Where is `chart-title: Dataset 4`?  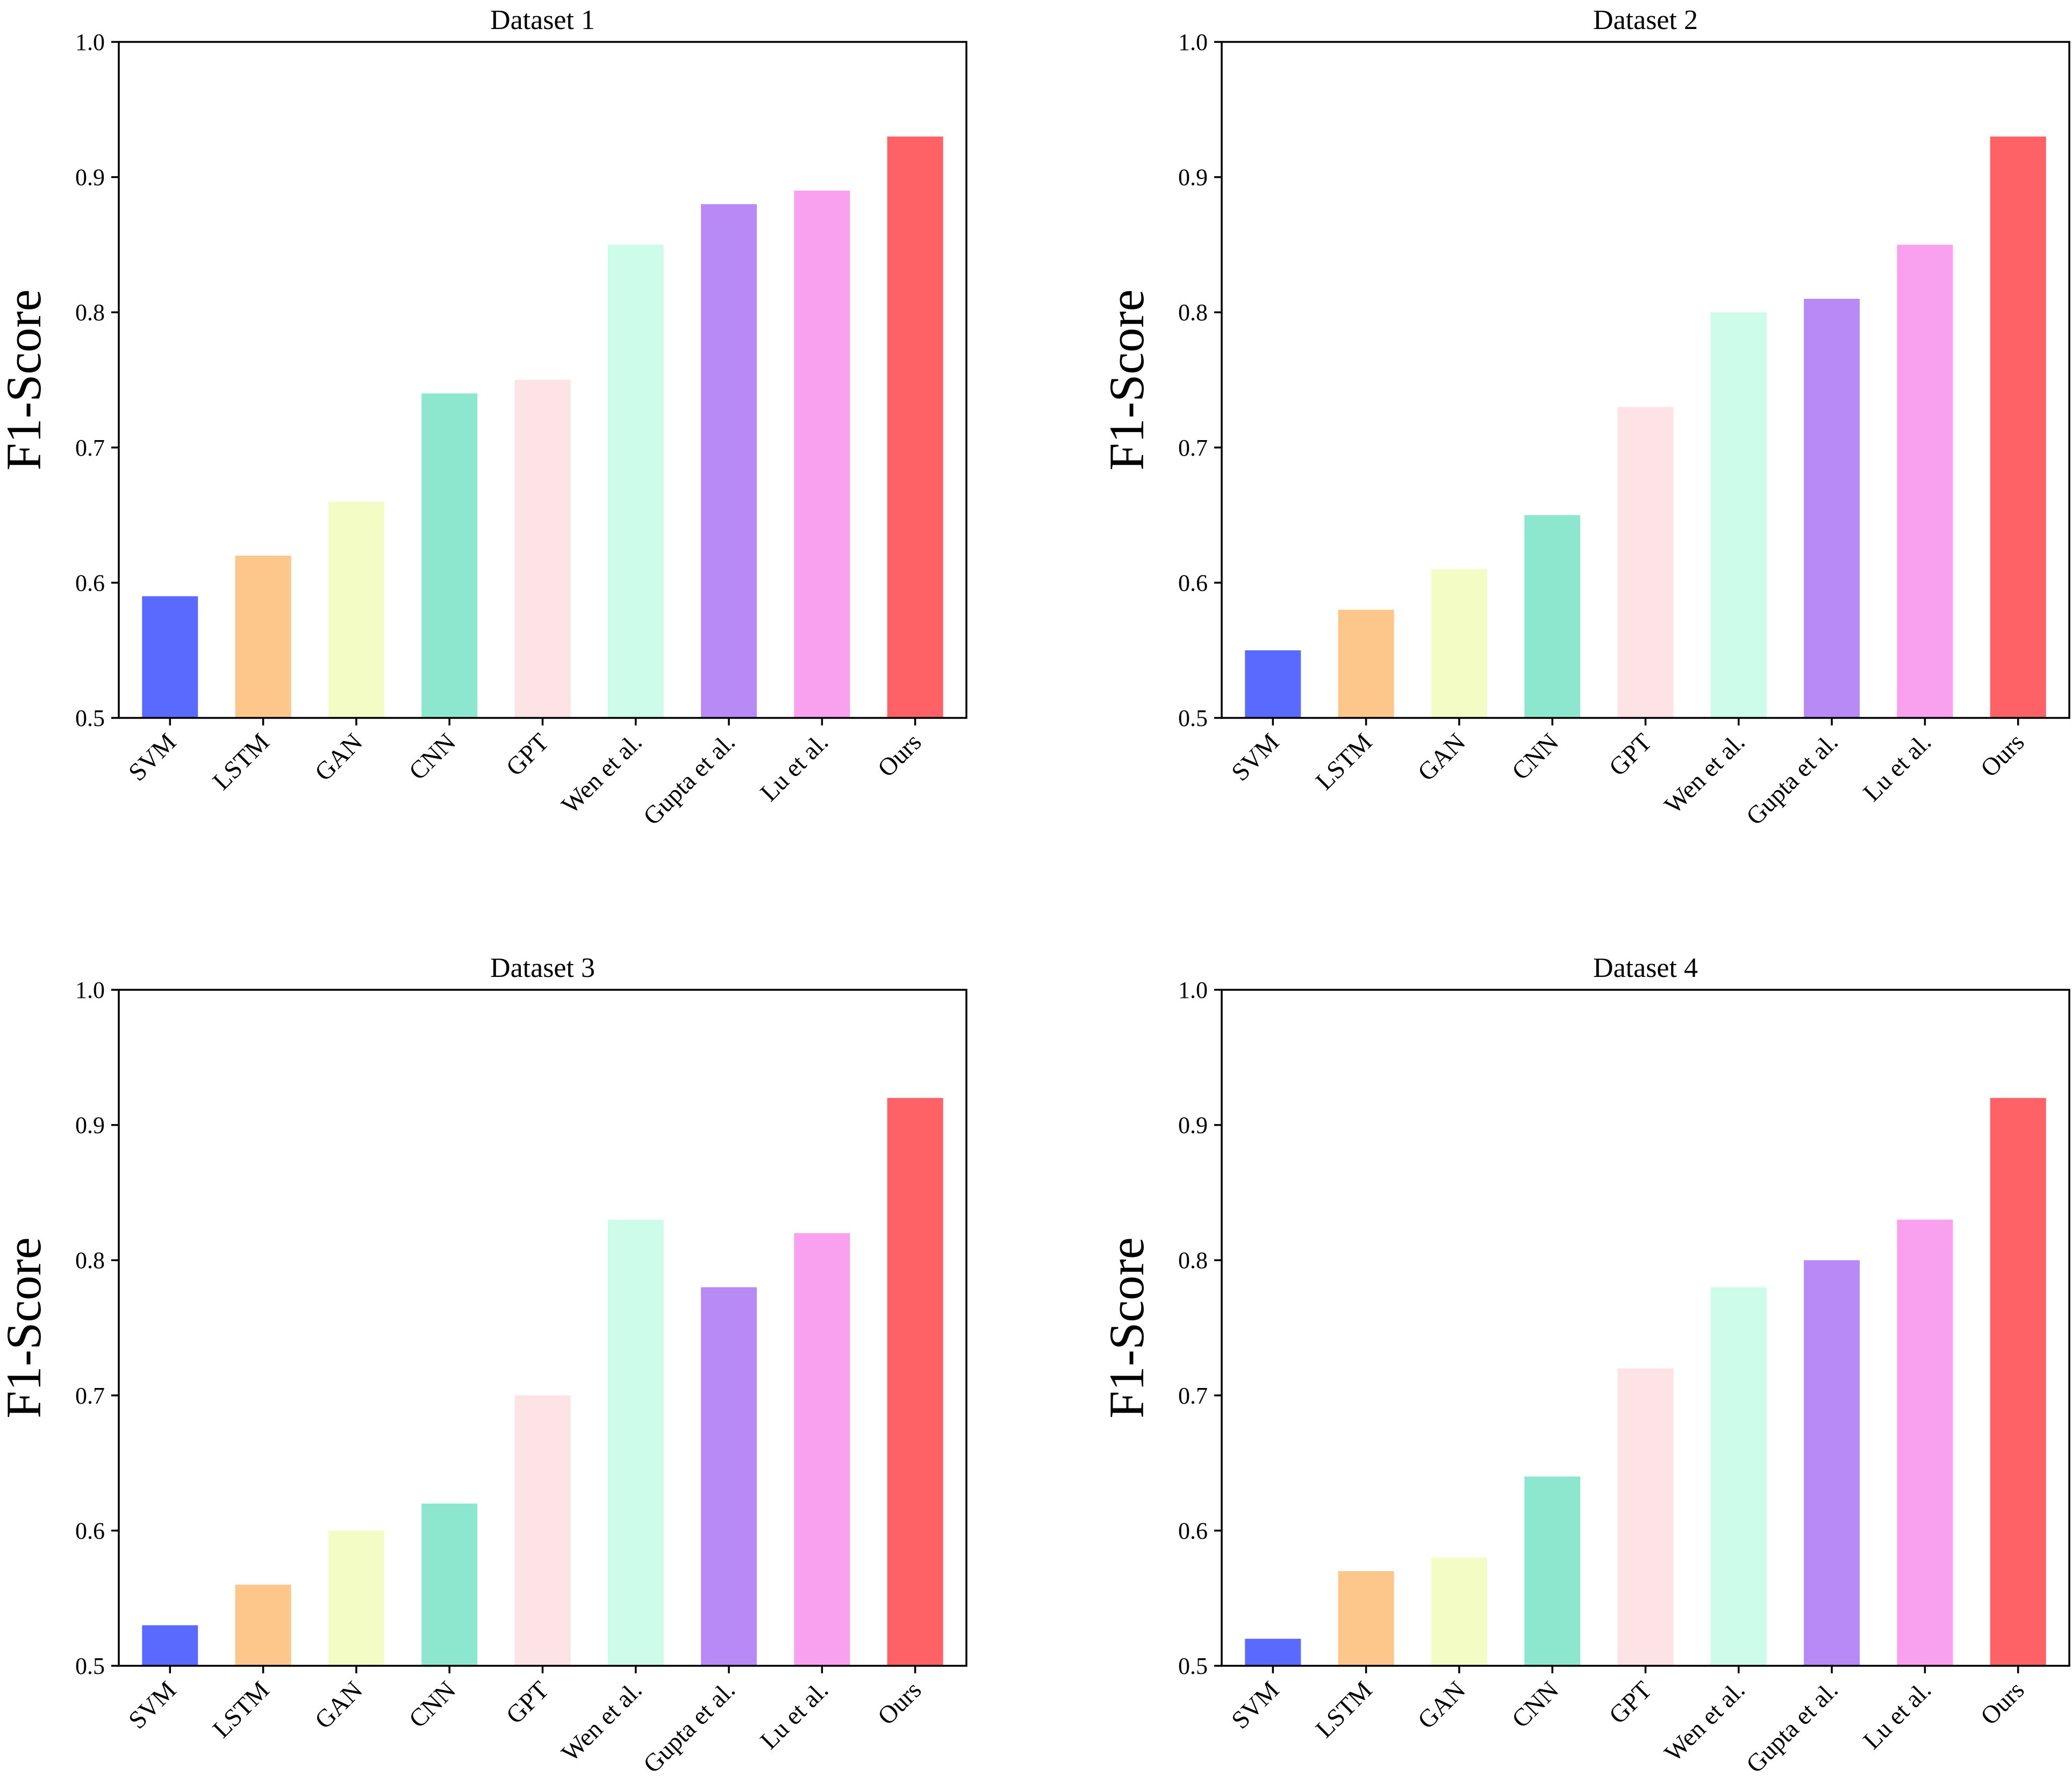
chart-title: Dataset 4 is located at coordinates (1645, 968).